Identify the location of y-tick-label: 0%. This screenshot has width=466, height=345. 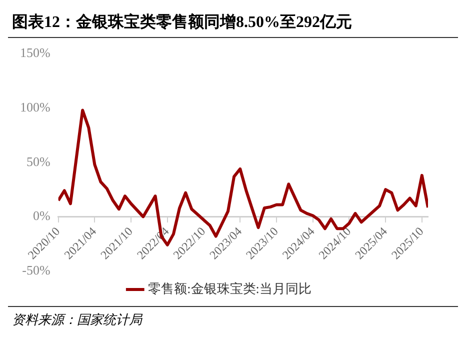
(41, 216).